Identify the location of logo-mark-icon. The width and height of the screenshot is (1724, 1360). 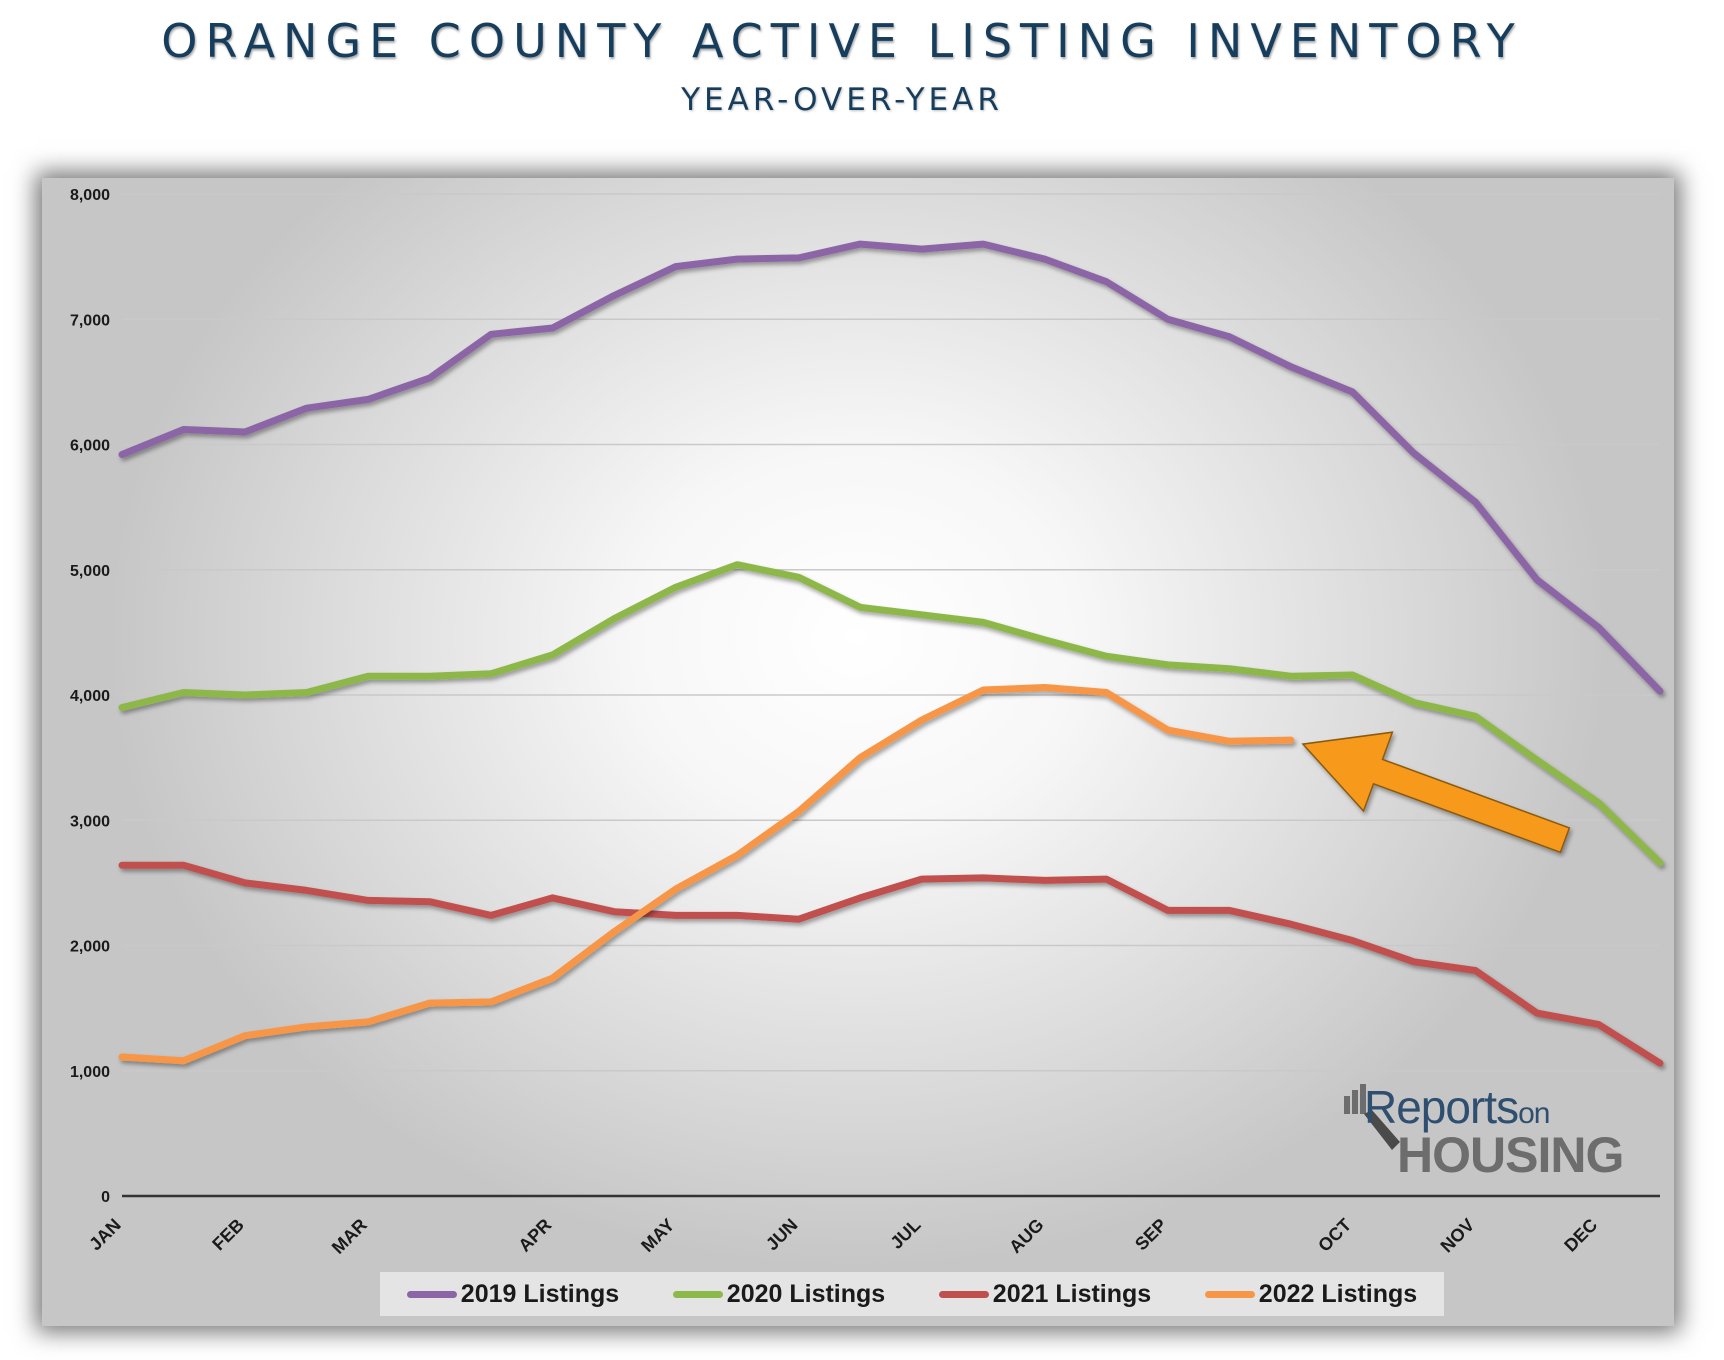
(1372, 1117).